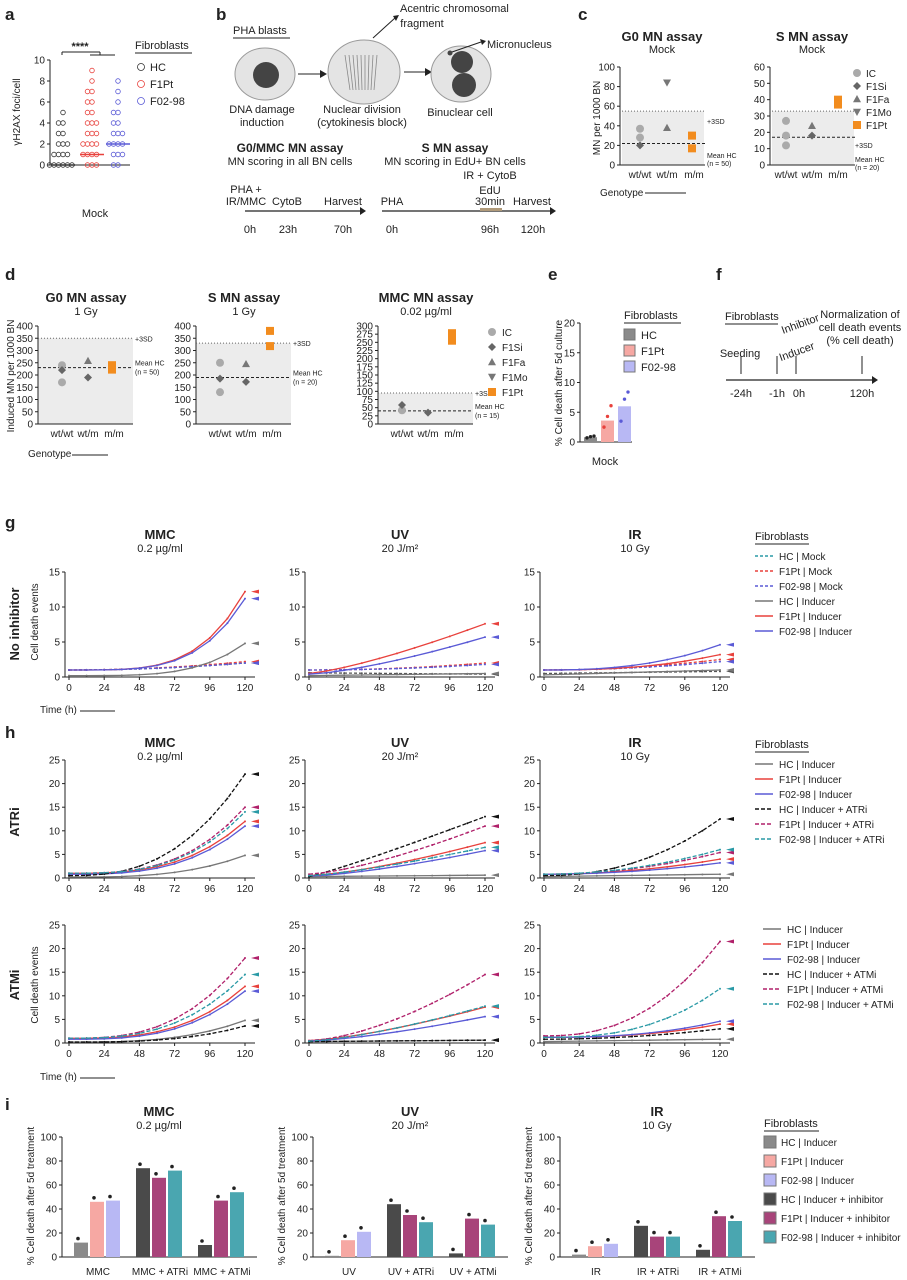 This screenshot has height=1280, width=907. What do you see at coordinates (492, 332) in the screenshot?
I see `legend-marker` at bounding box center [492, 332].